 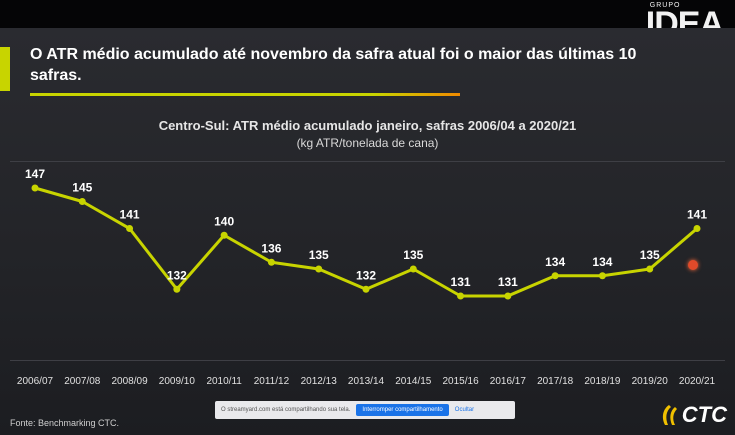 What do you see at coordinates (555, 381) in the screenshot?
I see `x-tick-label: 2017/18` at bounding box center [555, 381].